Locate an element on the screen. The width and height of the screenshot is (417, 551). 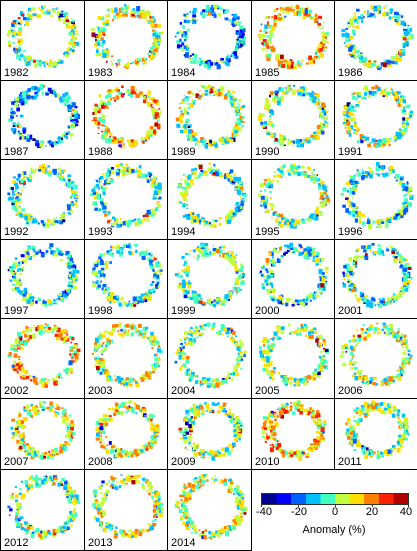
panel-year-label: 1984 is located at coordinates (183, 73).